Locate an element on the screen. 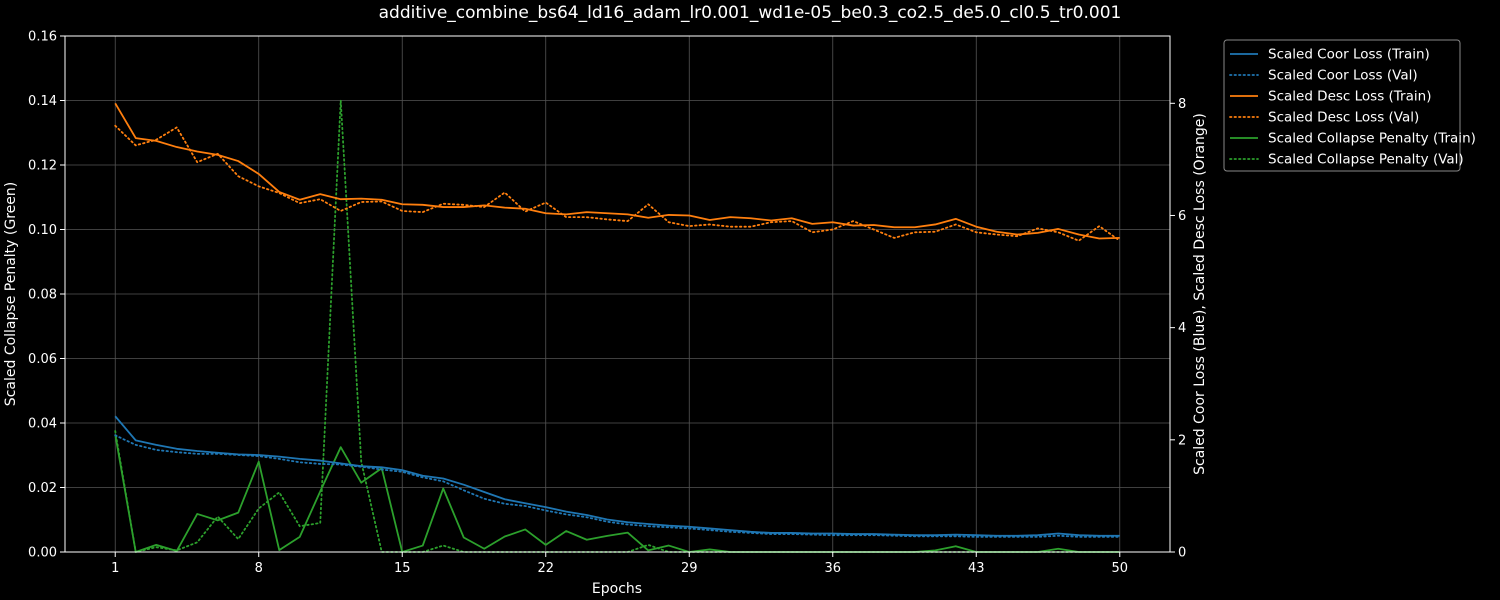  y-left-tick-label: 0.12 is located at coordinates (42, 166).